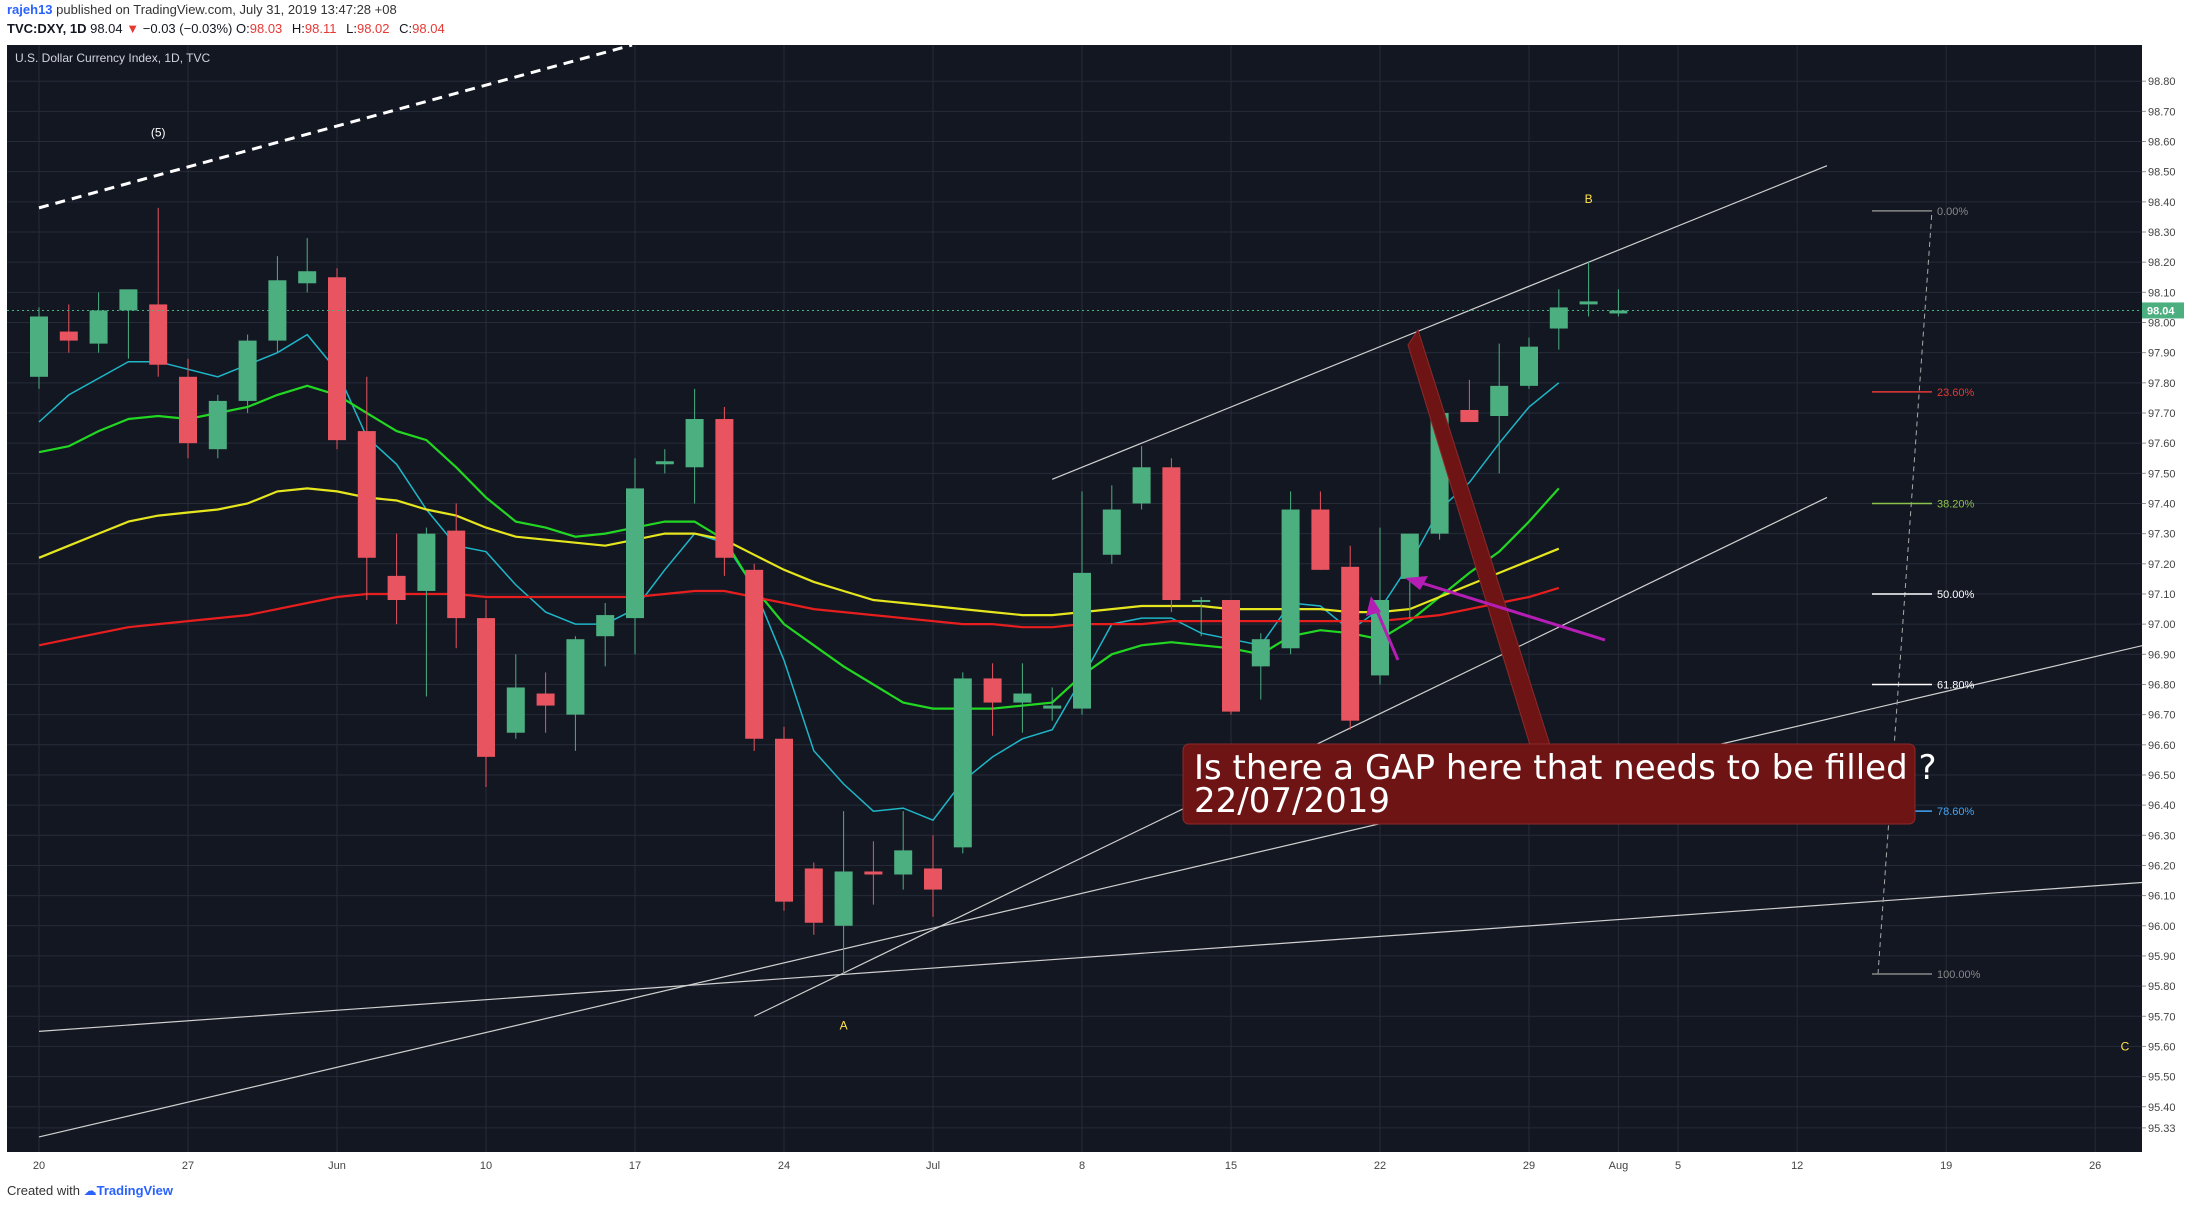 Image resolution: width=2190 pixels, height=1209 pixels. What do you see at coordinates (2162, 655) in the screenshot?
I see `y-tick-label: 96.90` at bounding box center [2162, 655].